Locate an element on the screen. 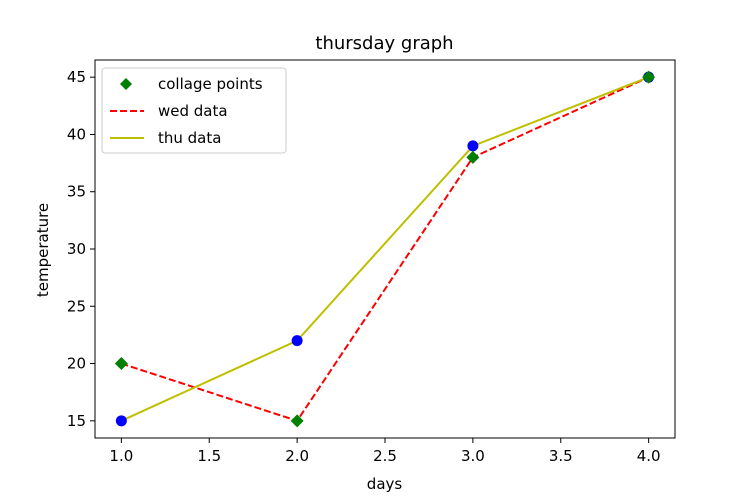 The height and width of the screenshot is (500, 750). y-axis: 15 20 25 30 35 40 45 is located at coordinates (81, 249).